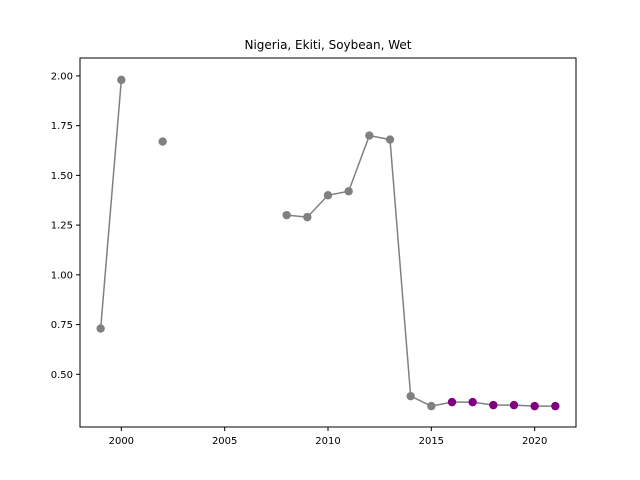 Image resolution: width=640 pixels, height=480 pixels. I want to click on y-tick-label: 1.50, so click(62, 176).